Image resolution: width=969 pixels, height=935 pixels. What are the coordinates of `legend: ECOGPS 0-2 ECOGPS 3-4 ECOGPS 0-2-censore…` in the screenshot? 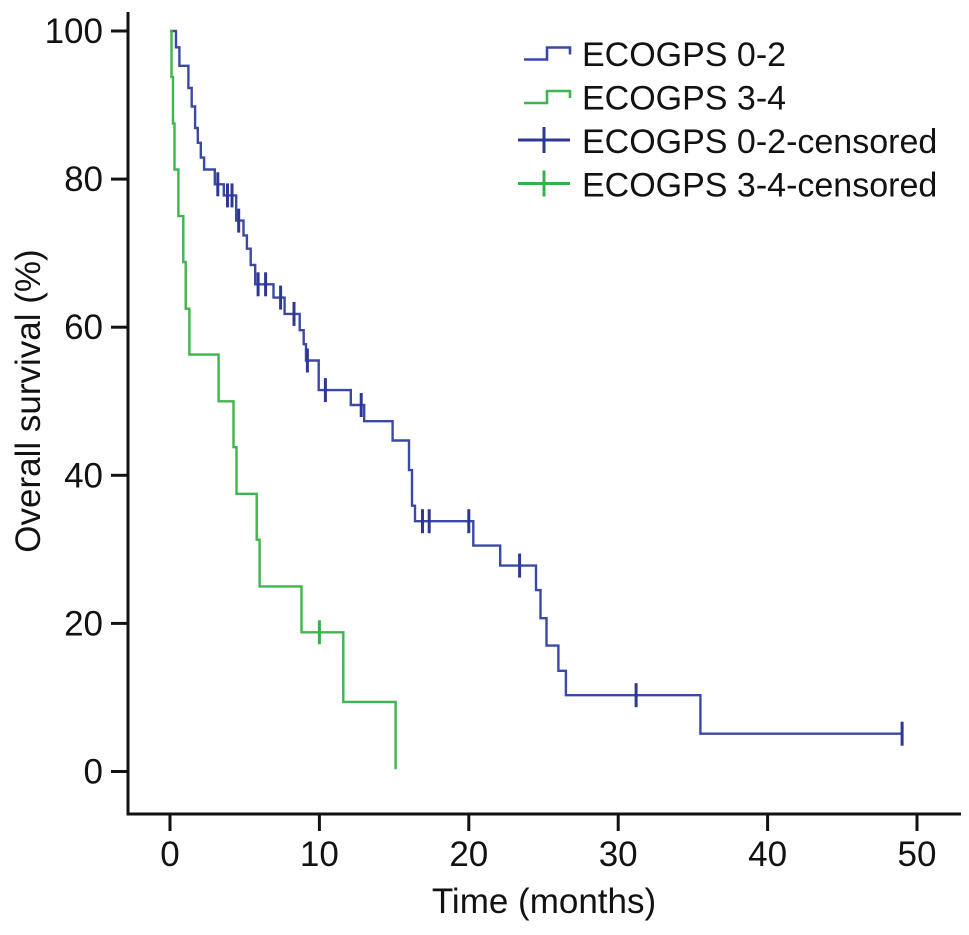 It's located at (727, 120).